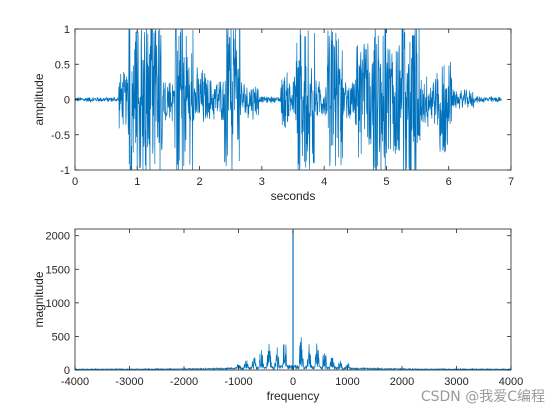  I want to click on y-tick-label: 500, so click(61, 337).